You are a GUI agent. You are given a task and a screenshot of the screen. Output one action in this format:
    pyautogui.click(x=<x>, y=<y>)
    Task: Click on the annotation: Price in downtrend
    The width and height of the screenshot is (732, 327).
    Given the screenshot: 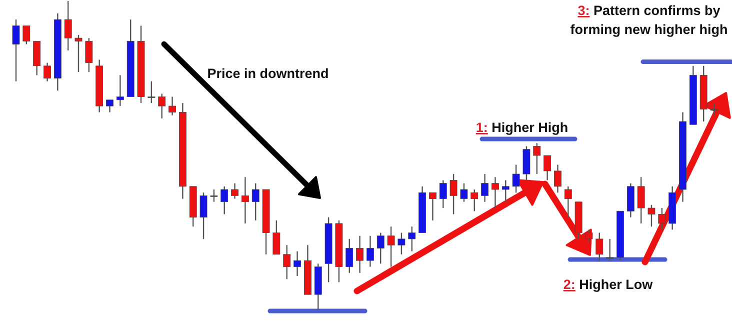 What is the action you would take?
    pyautogui.click(x=268, y=73)
    